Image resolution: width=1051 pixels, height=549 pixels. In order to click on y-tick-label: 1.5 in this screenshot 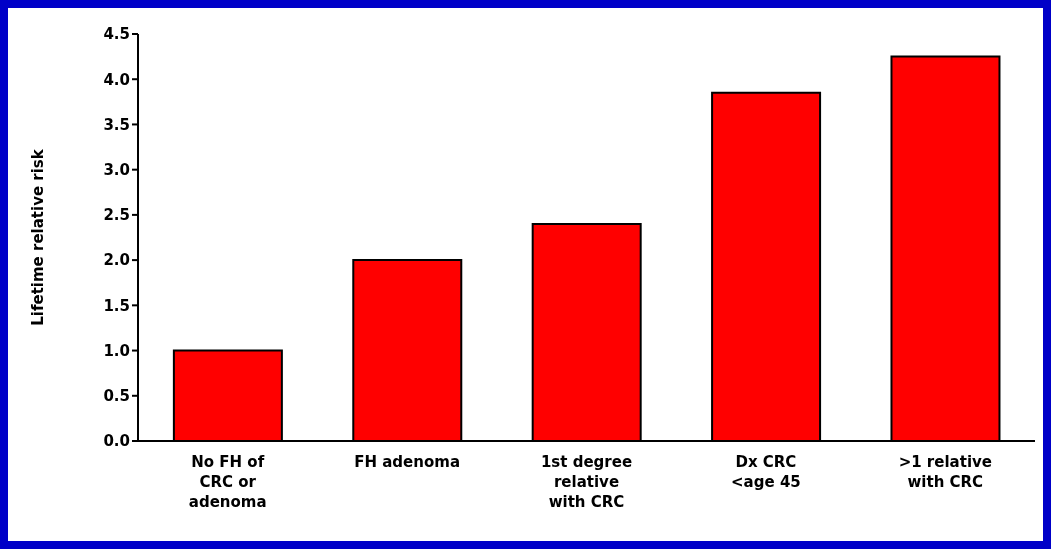, I will do `click(116, 305)`.